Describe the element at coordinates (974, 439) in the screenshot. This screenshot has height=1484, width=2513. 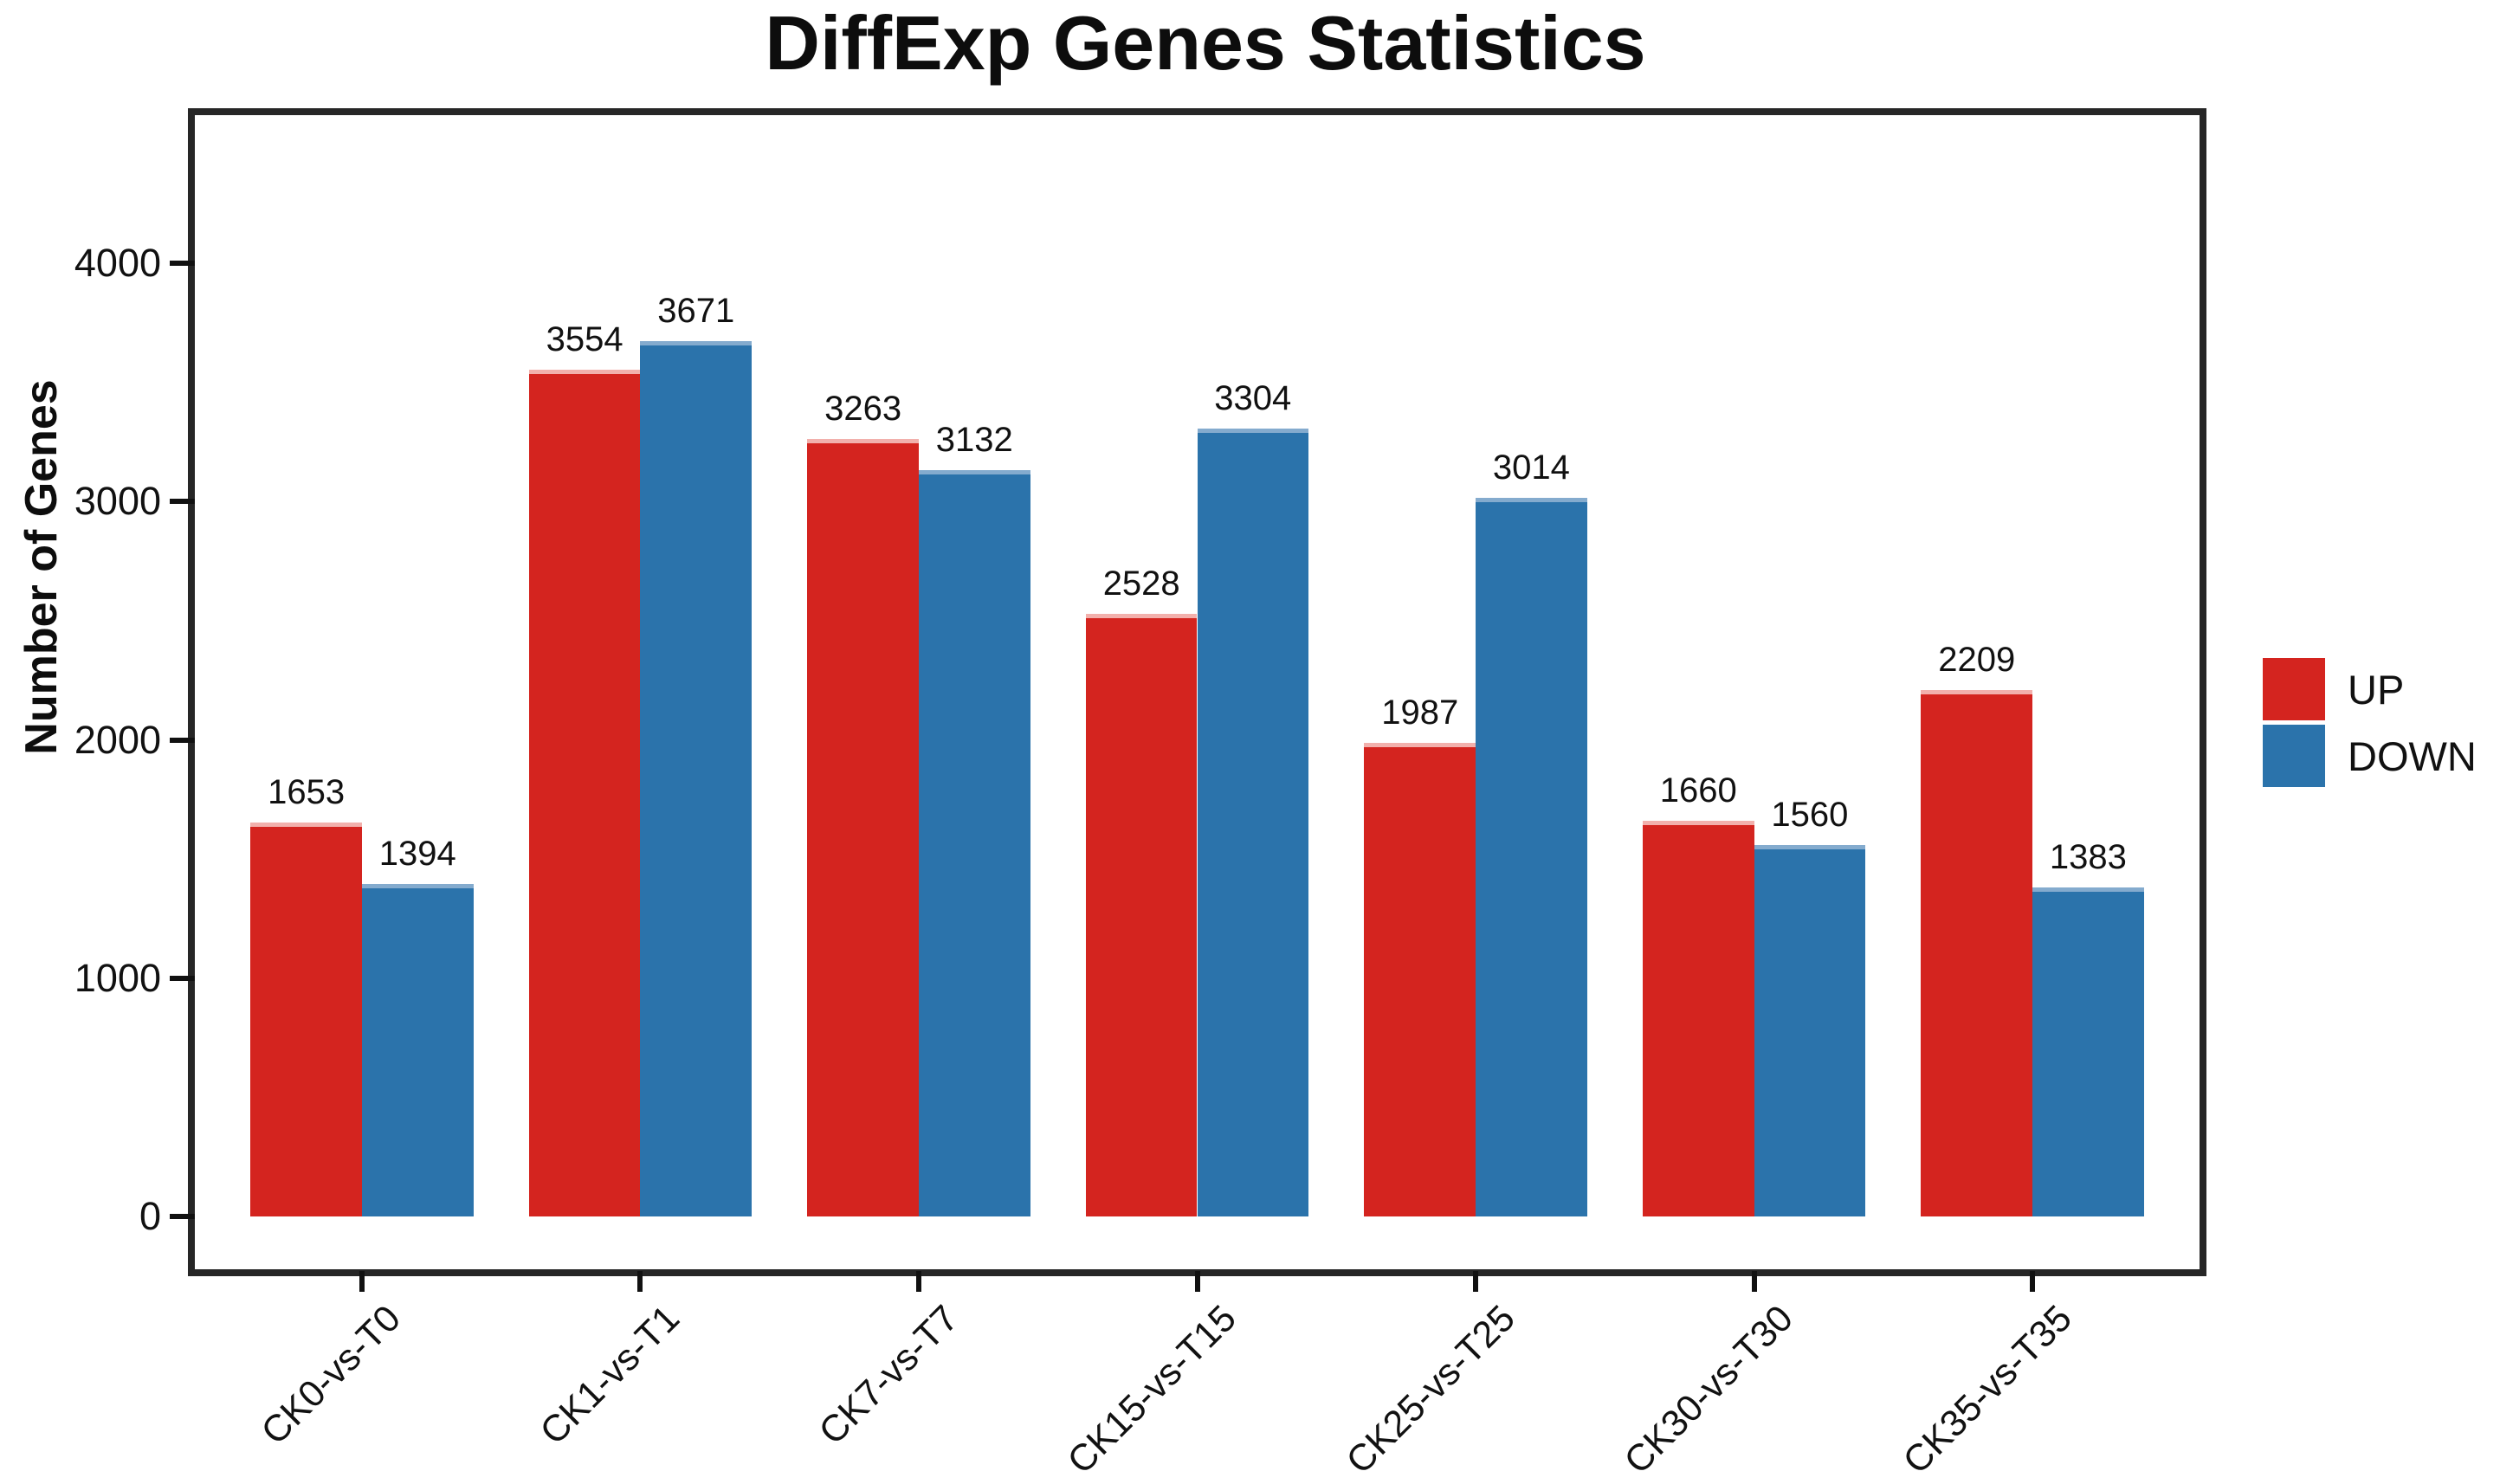
I see `bar-value-label: 3132` at that location.